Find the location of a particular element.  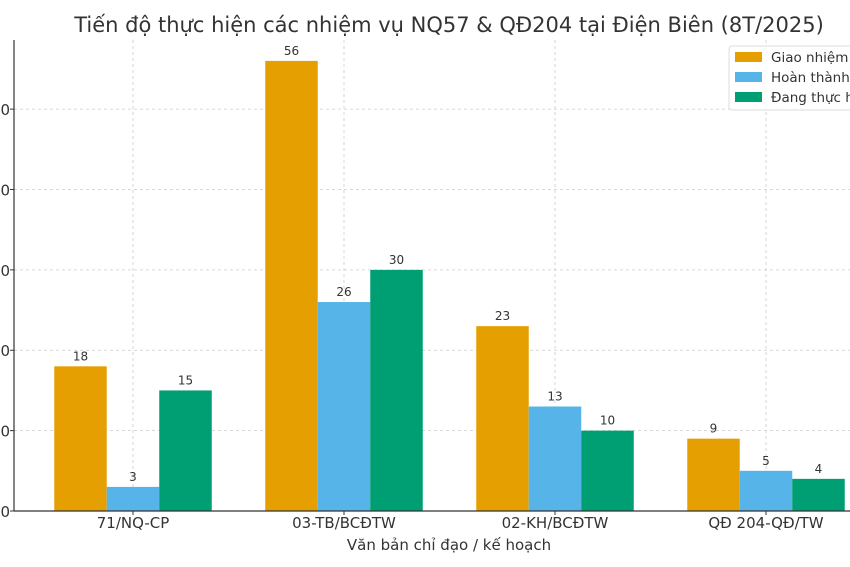

x-axis-label: Văn bản chỉ đạo / kế hoạch is located at coordinates (449, 545).